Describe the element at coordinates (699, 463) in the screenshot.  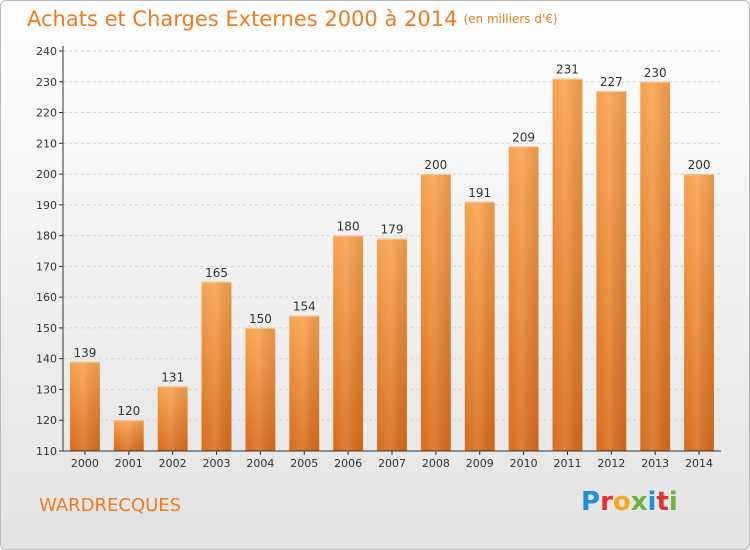
I see `x-tick-label: 2014` at that location.